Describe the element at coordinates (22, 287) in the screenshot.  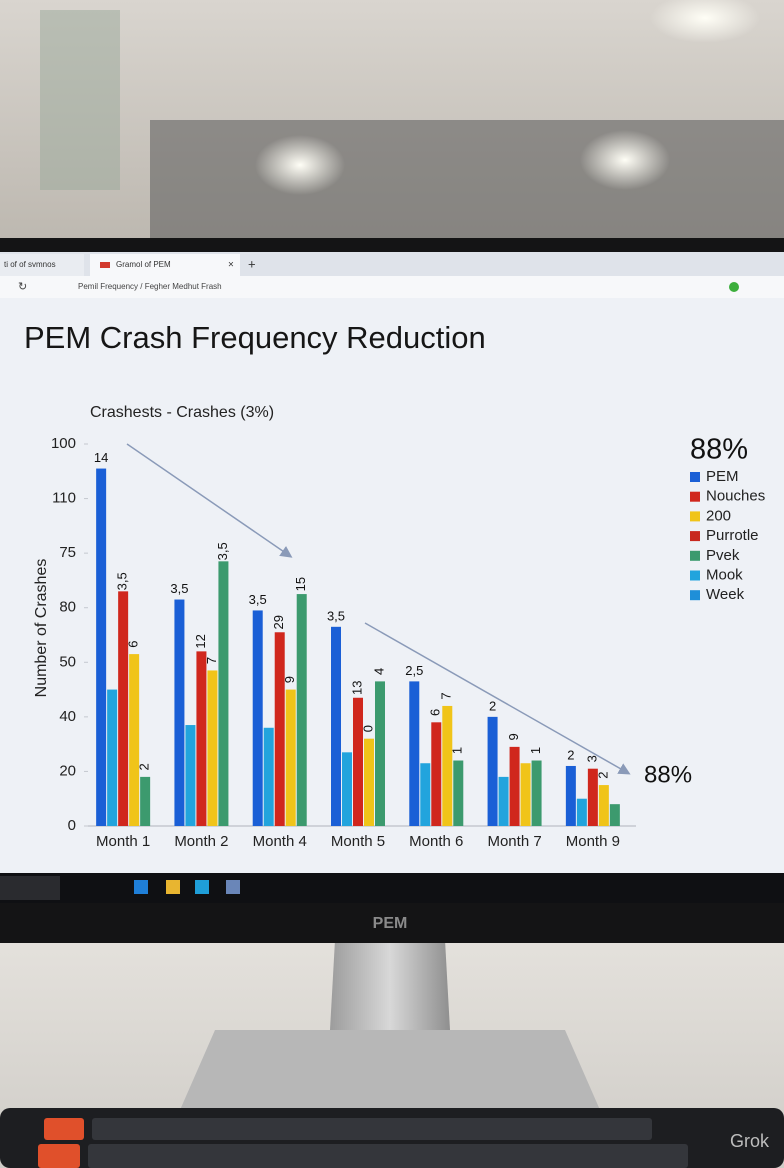
I see `reload-button: ↻` at that location.